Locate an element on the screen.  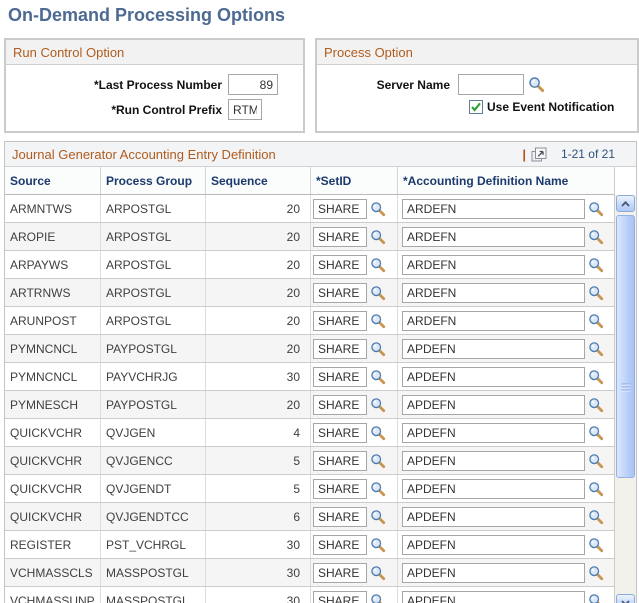
column-header-sequence: Sequence is located at coordinates (258, 180).